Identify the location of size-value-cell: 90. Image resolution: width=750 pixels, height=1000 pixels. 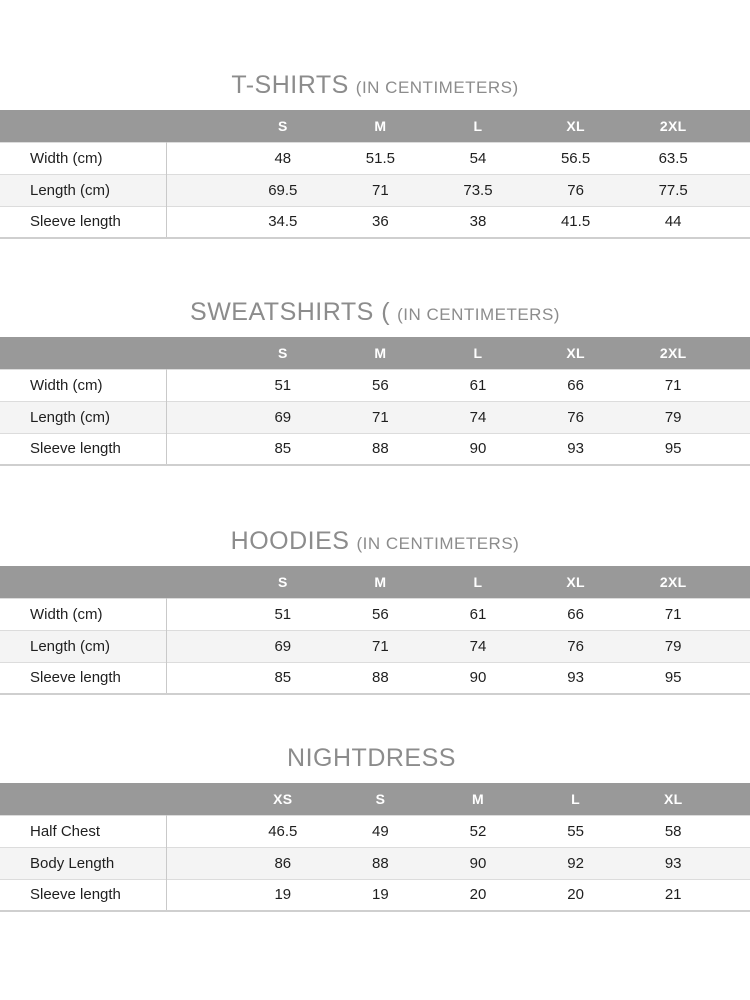
(478, 677).